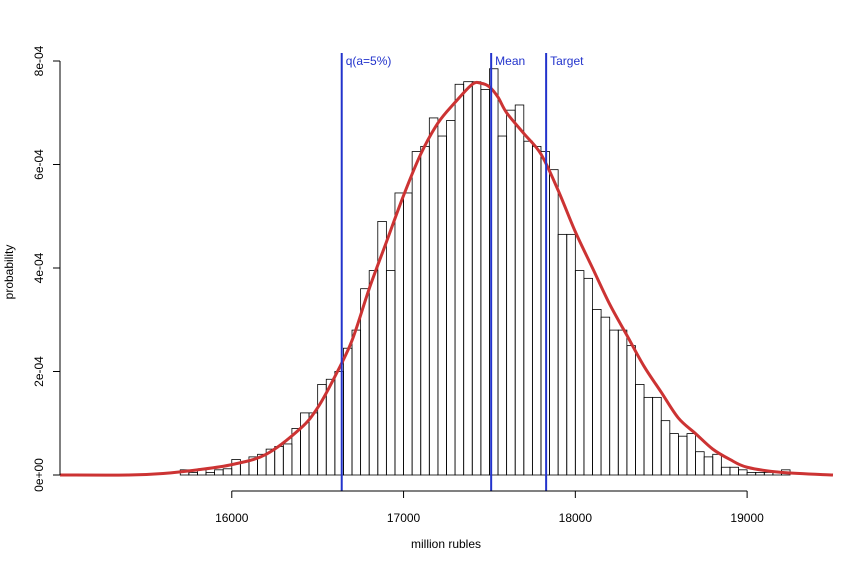  Describe the element at coordinates (404, 518) in the screenshot. I see `x-tick-label: 17000` at that location.